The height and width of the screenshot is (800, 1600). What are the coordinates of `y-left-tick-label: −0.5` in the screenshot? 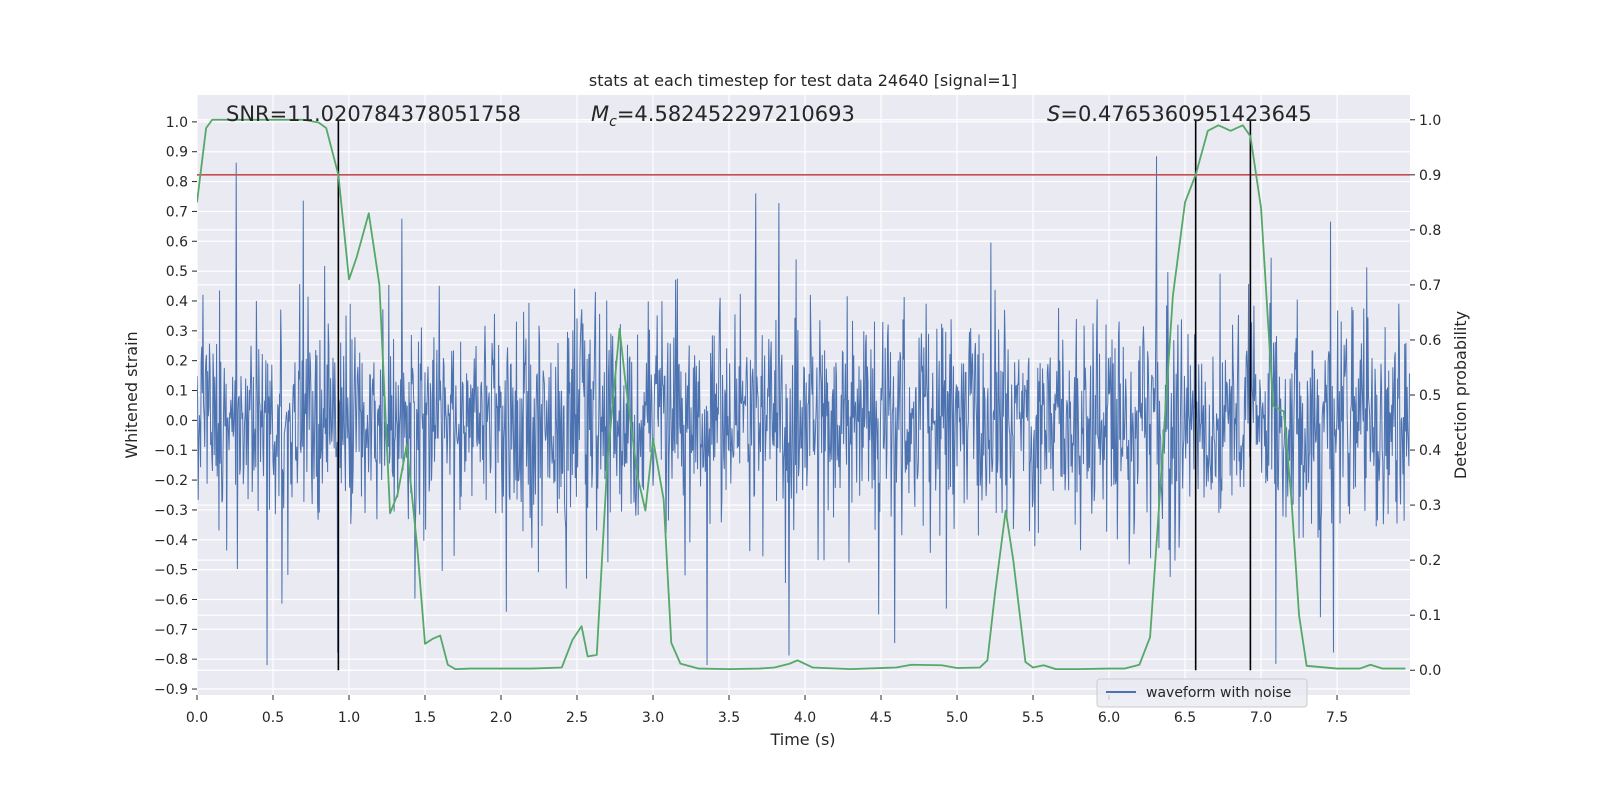 It's located at (171, 571).